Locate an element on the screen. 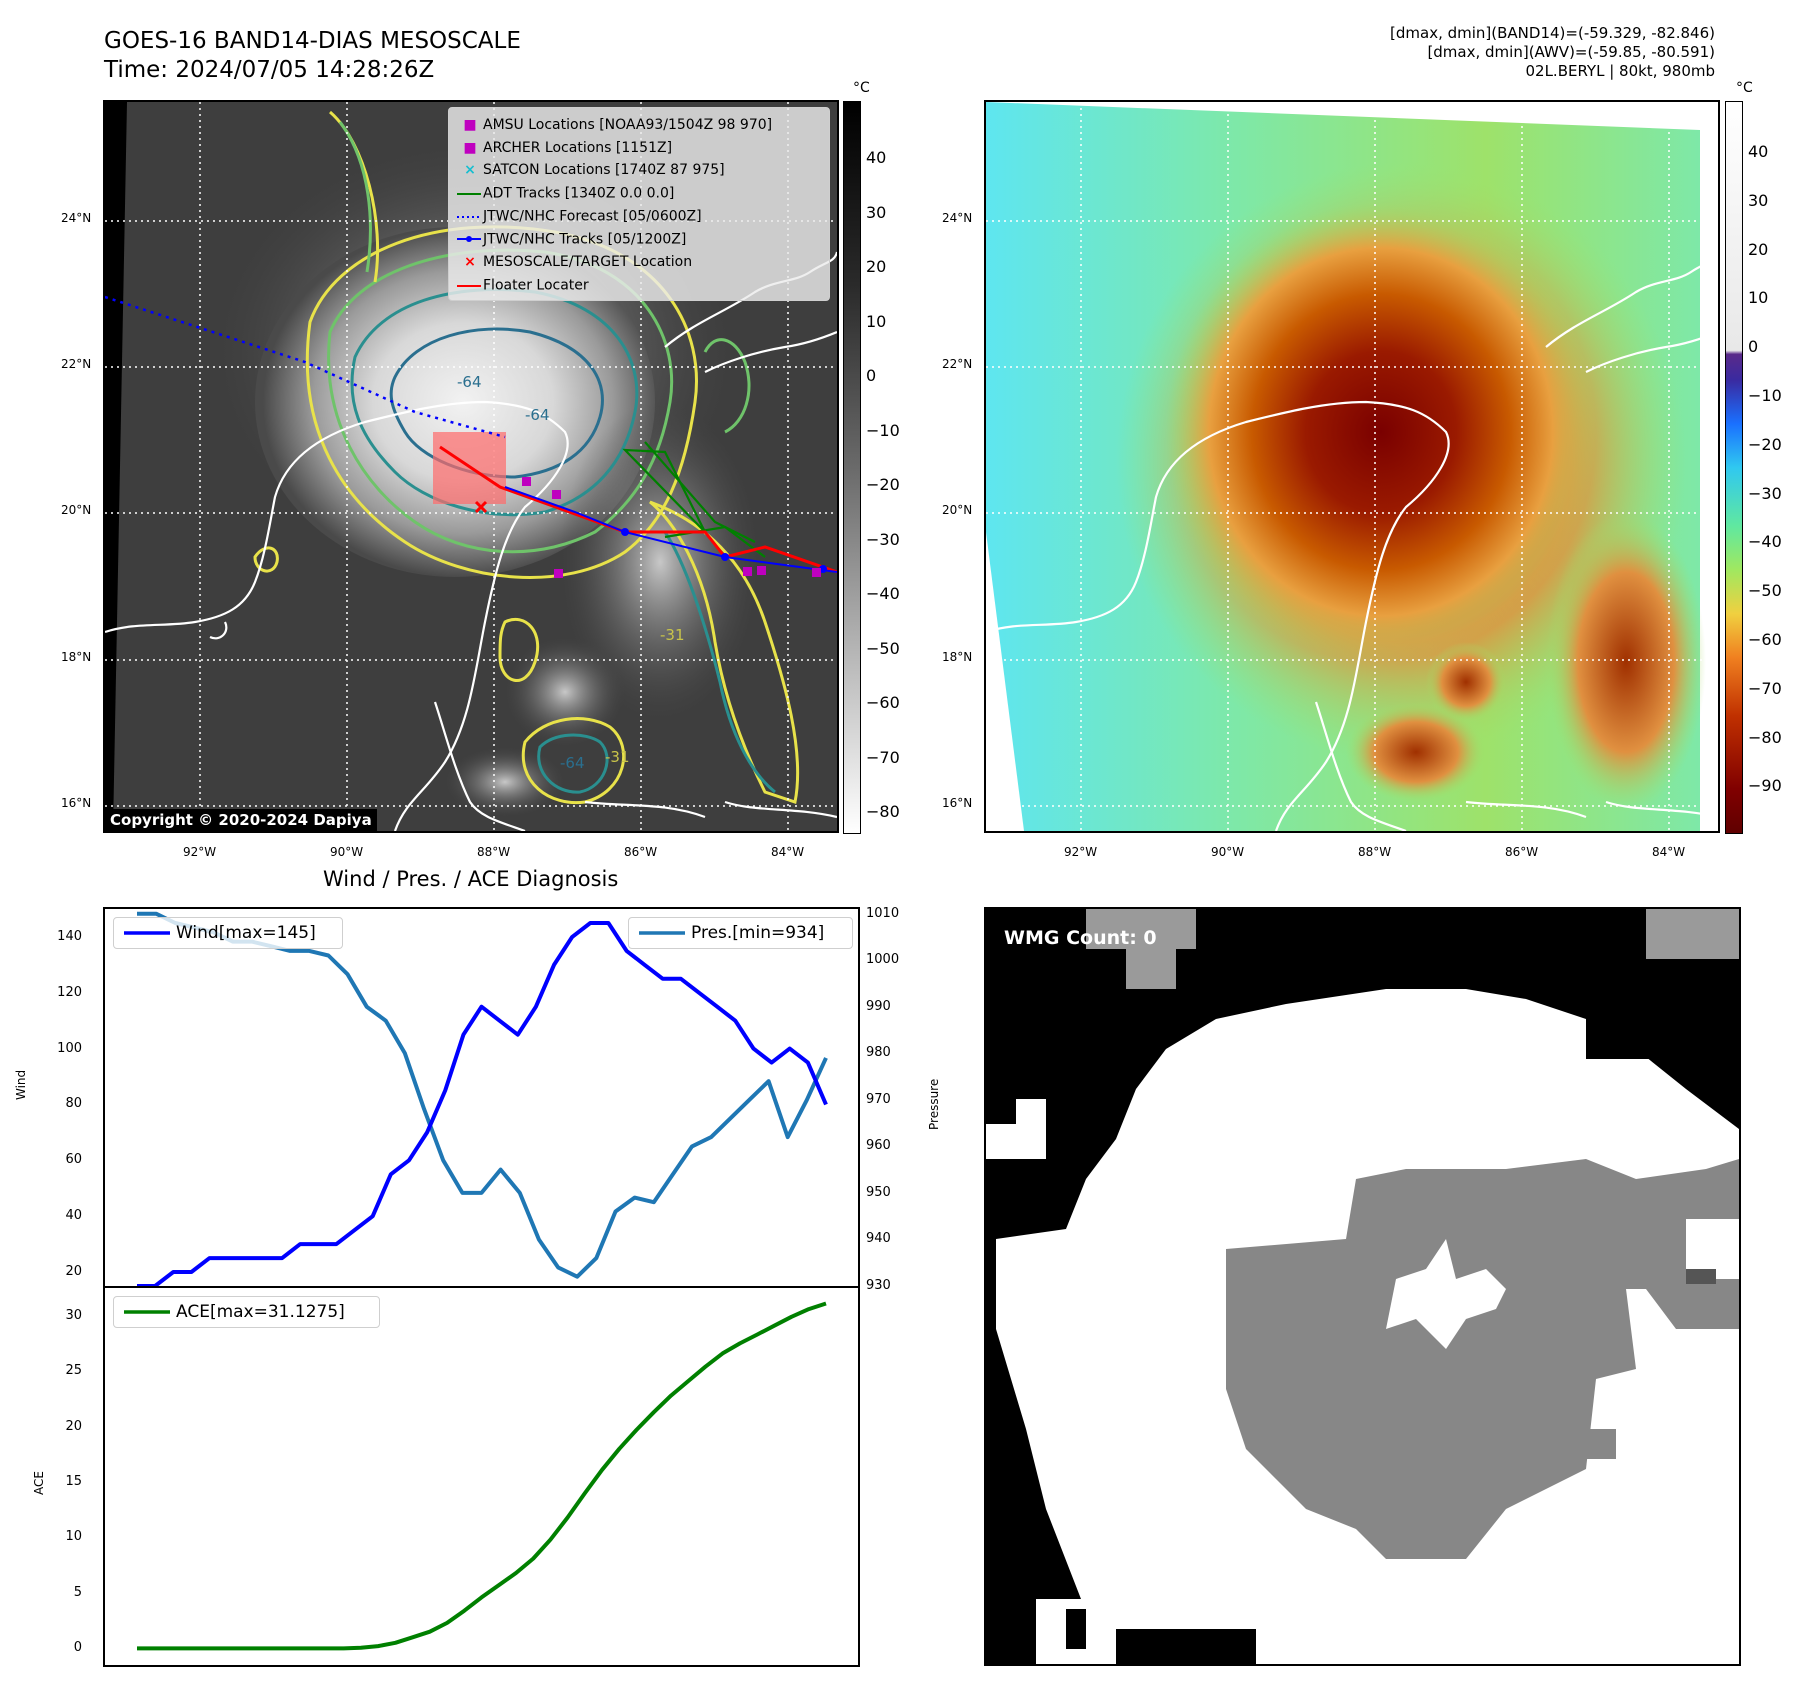  lat-label: 24°N is located at coordinates (957, 218).